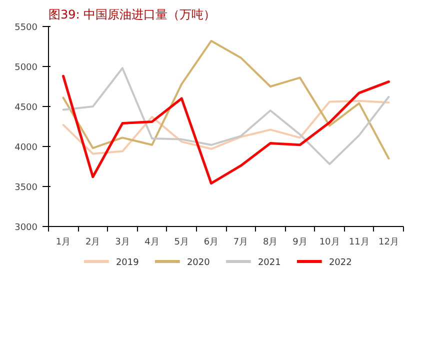 Image resolution: width=434 pixels, height=340 pixels. Describe the element at coordinates (388, 243) in the screenshot. I see `x-tick-label: 12月` at that location.